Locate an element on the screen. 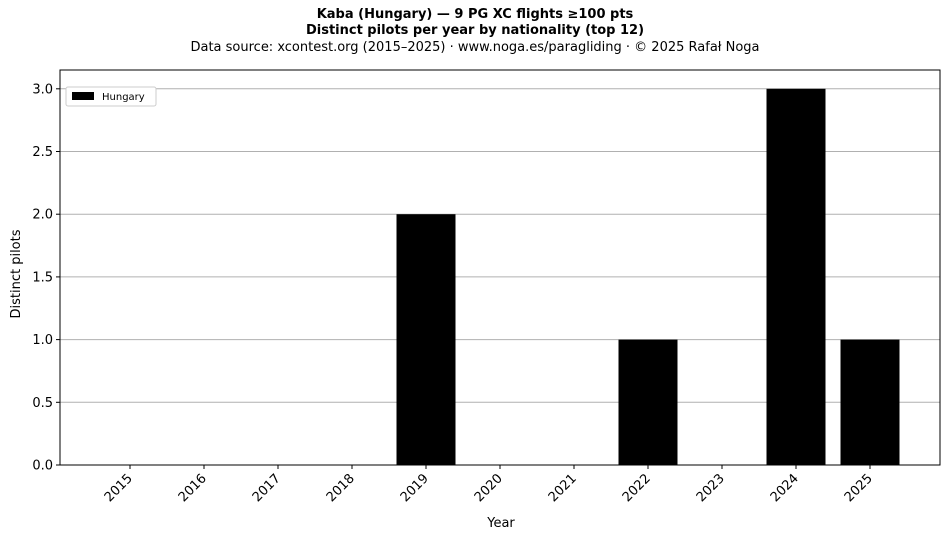  x-tick-label: 2020 is located at coordinates (489, 488).